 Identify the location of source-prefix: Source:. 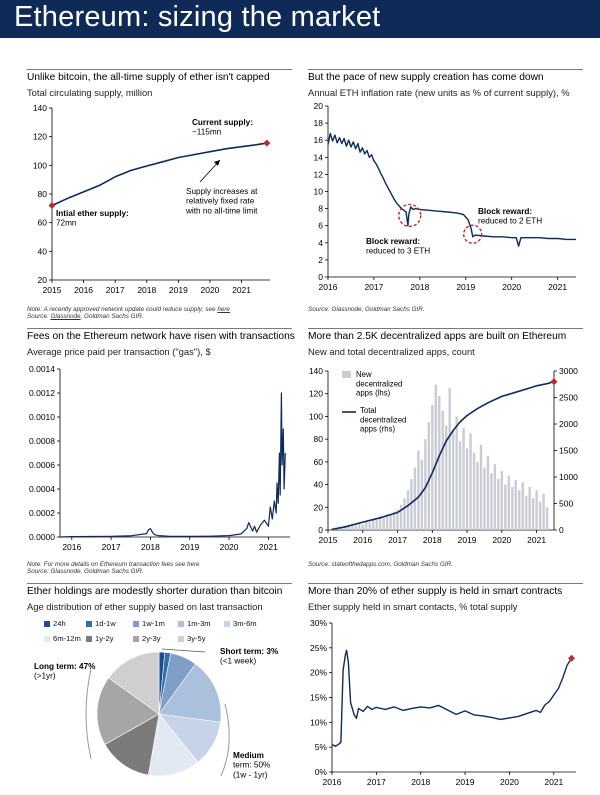
(39, 317).